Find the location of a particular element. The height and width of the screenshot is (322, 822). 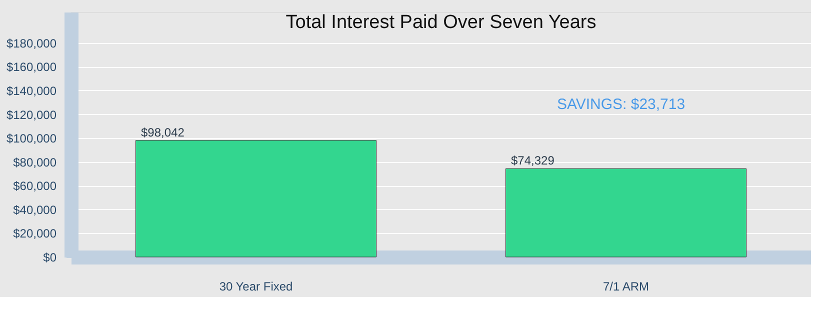

x-tick-label: 30 Year Fixed is located at coordinates (256, 287).